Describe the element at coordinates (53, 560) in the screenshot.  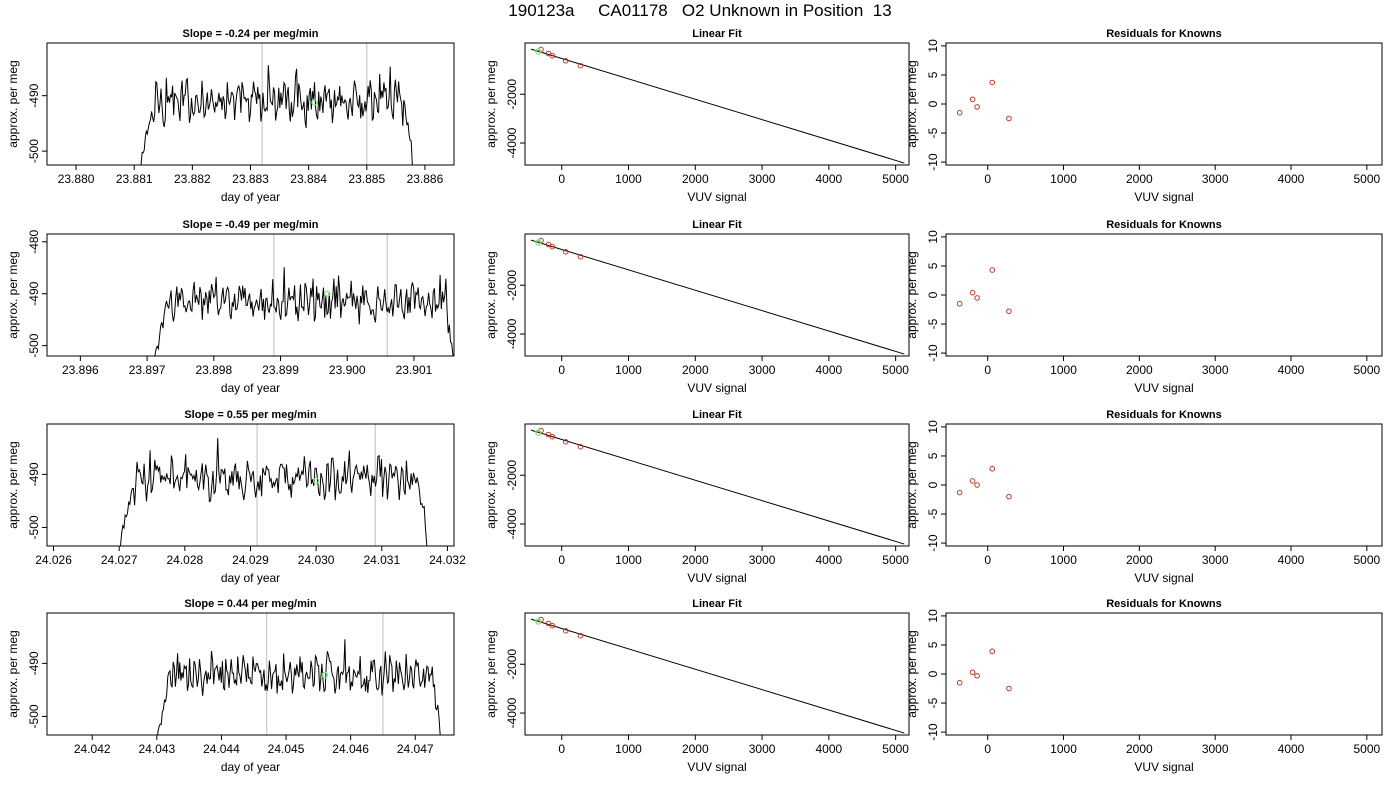
I see `x-tick-label: 24.026` at that location.